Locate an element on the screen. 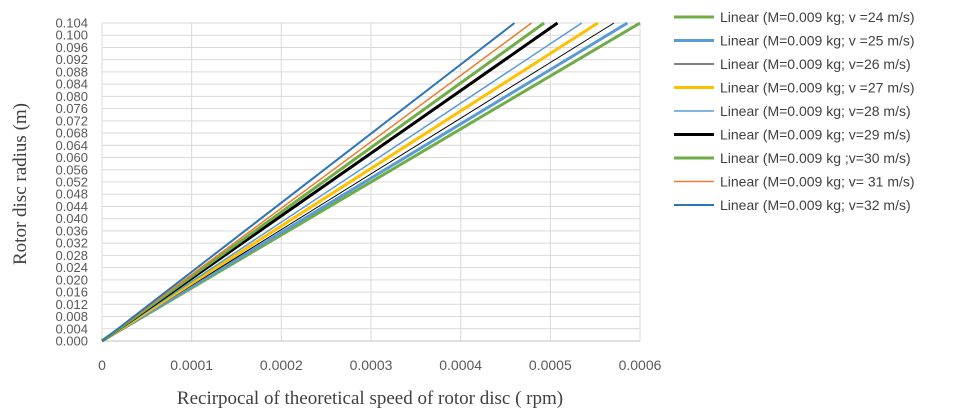  y-tick-label: 0.008 is located at coordinates (71, 316).